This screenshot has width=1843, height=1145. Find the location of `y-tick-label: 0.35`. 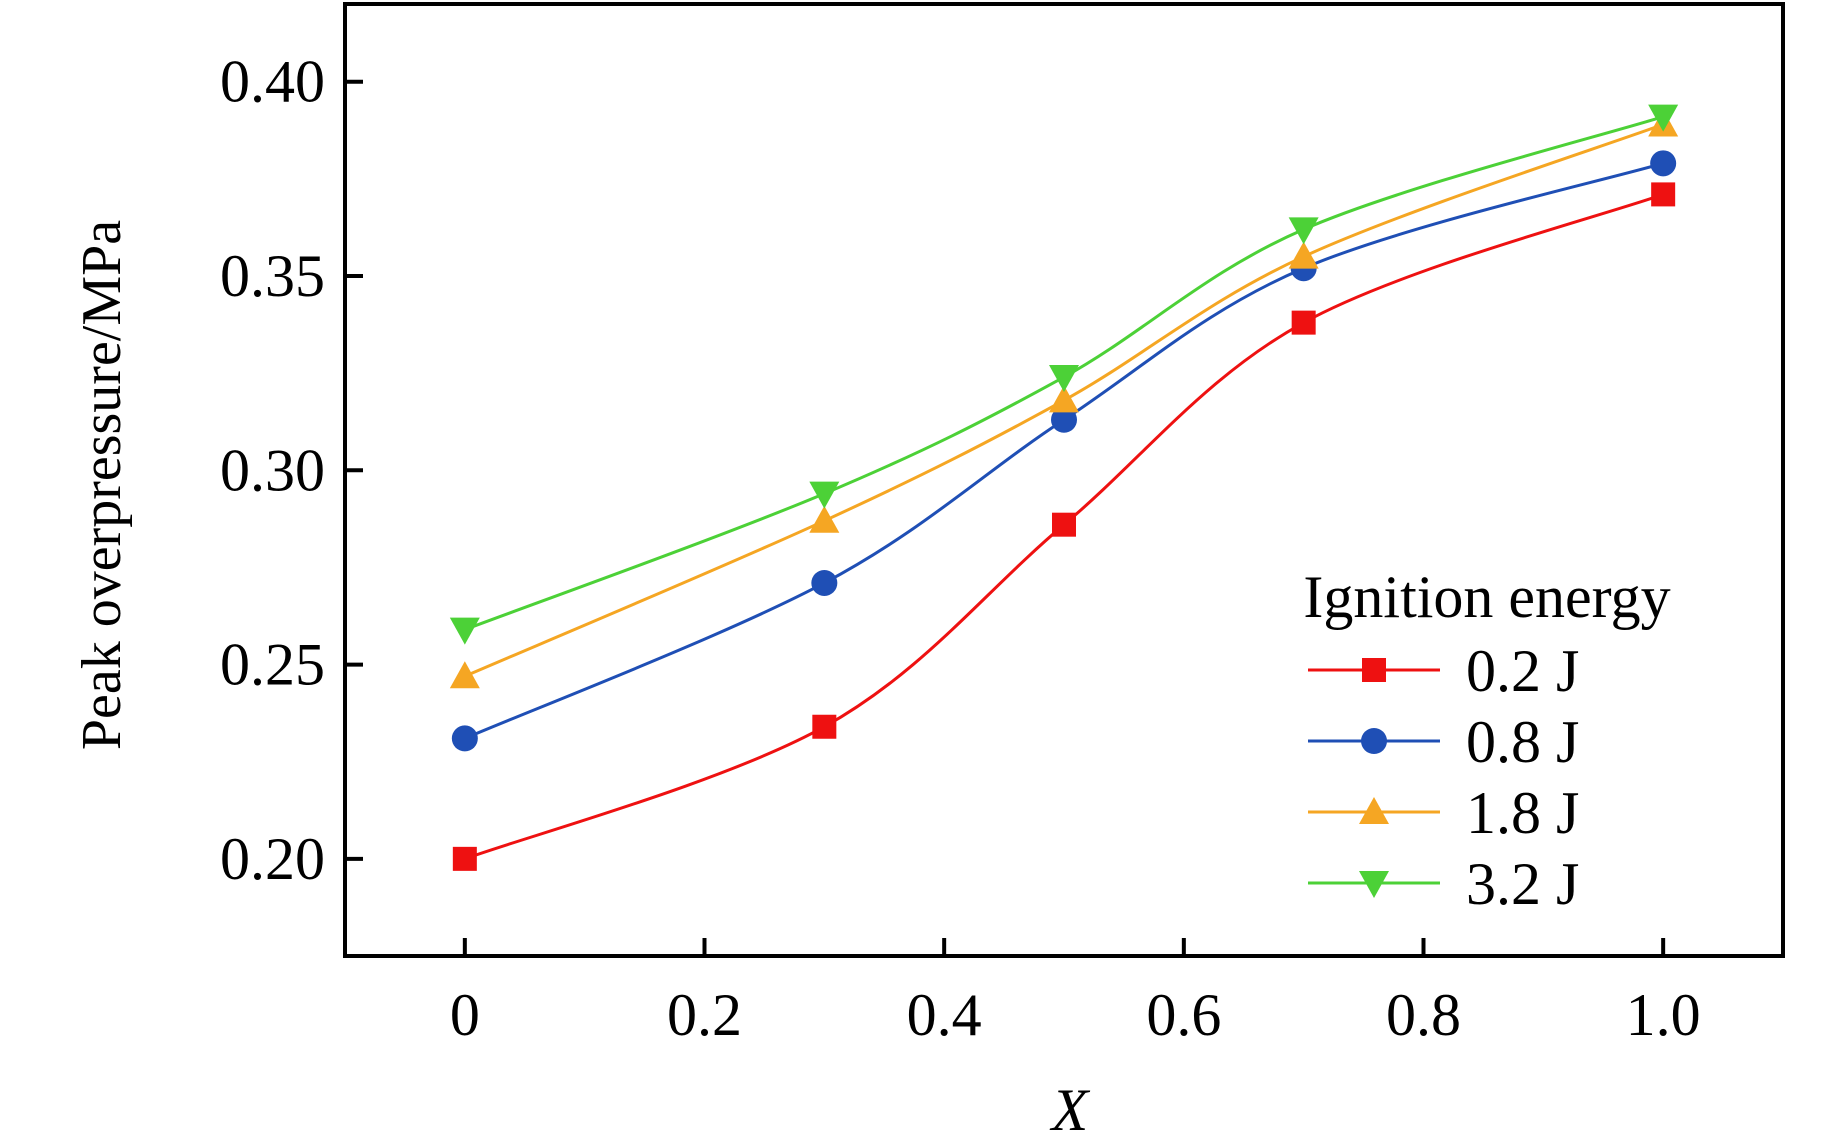

y-tick-label: 0.35 is located at coordinates (272, 276).